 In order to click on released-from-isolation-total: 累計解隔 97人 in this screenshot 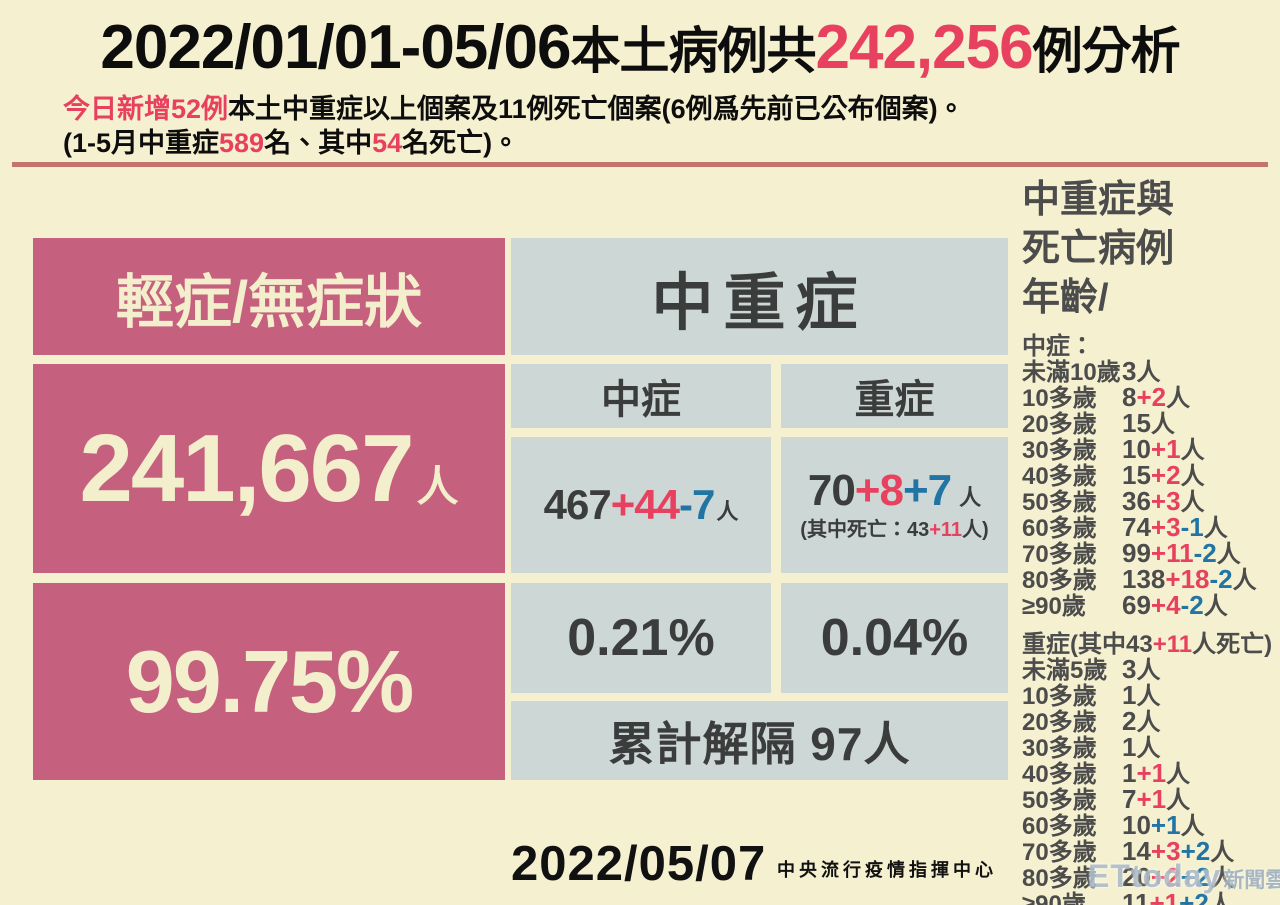, I will do `click(759, 740)`.